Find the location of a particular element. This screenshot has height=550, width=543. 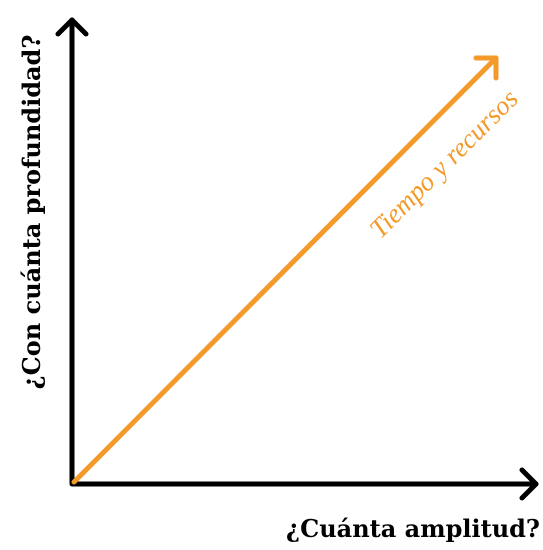

x-axis-label: ¿Cuánta amplitud? is located at coordinates (413, 528).